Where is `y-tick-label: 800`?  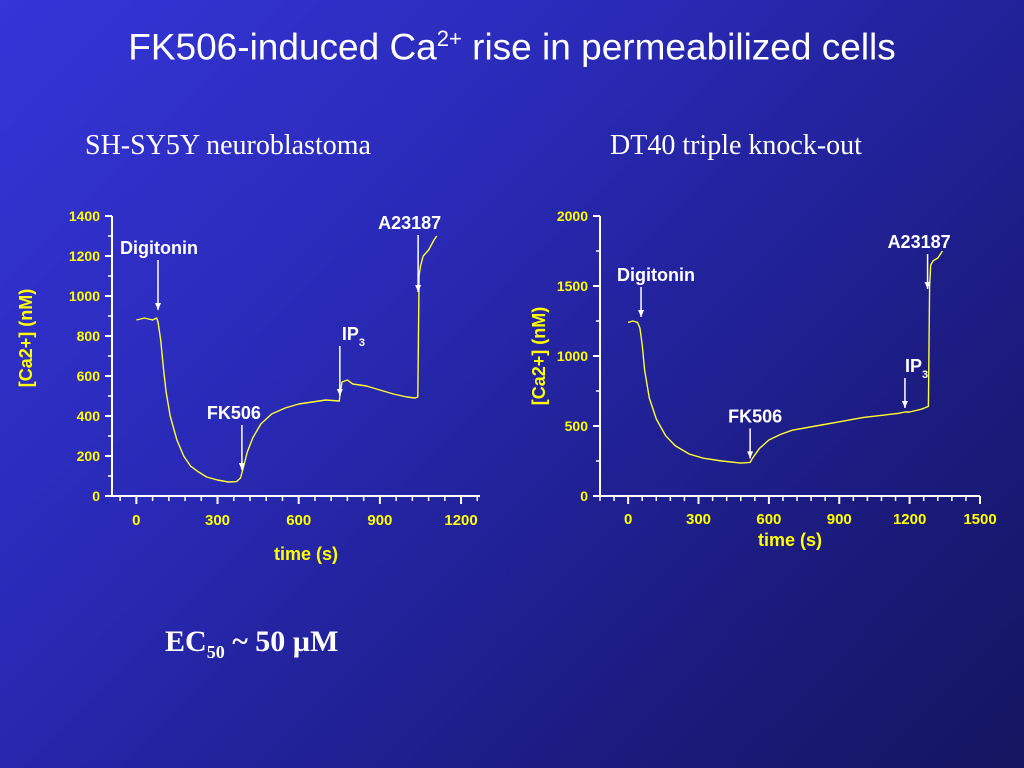 y-tick-label: 800 is located at coordinates (89, 336).